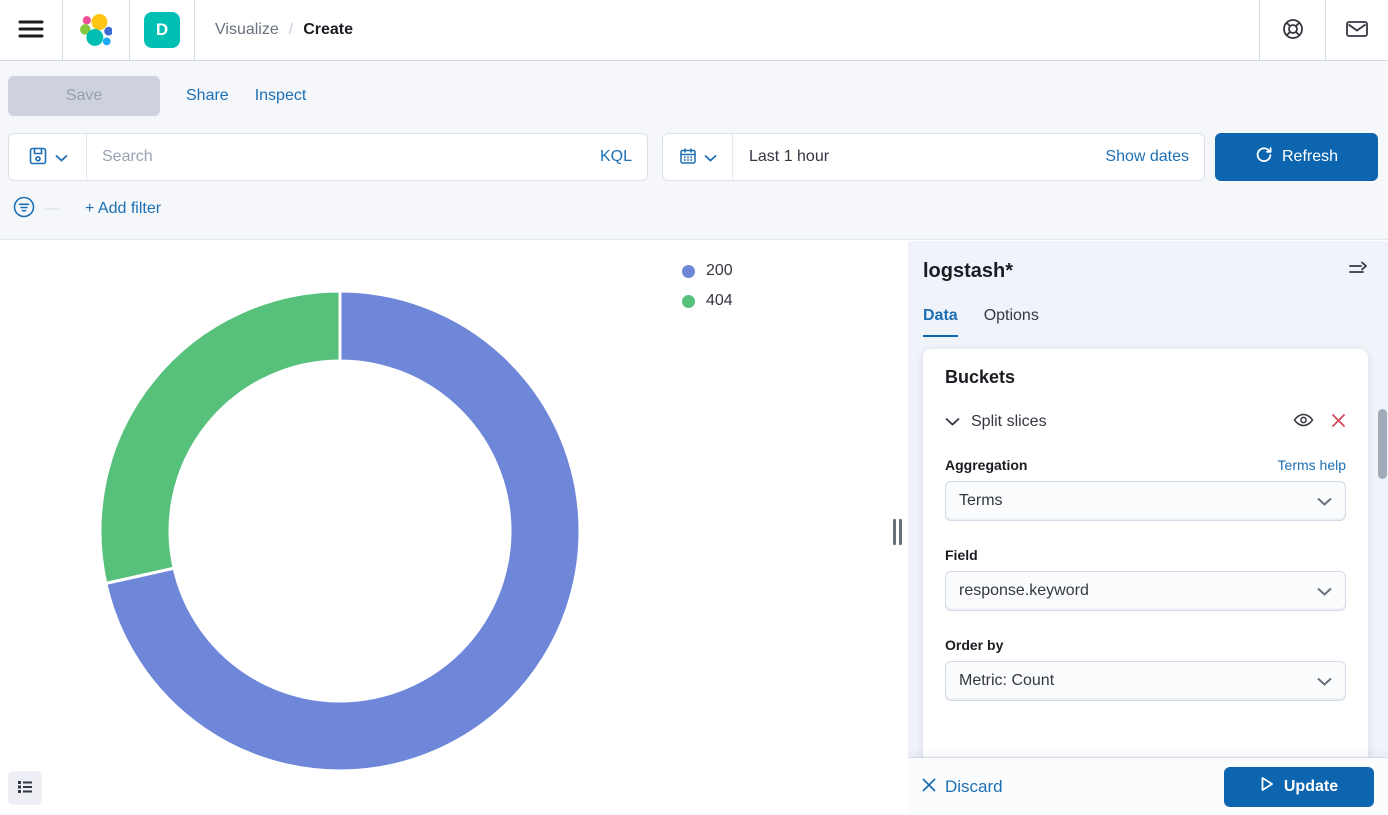  I want to click on mail-button, so click(1357, 30).